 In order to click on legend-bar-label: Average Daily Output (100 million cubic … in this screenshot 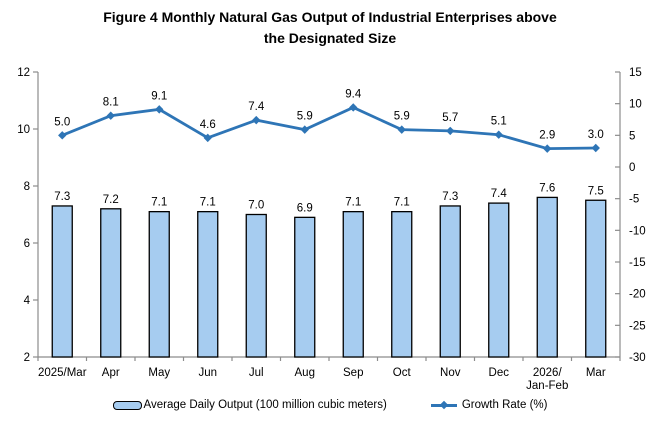, I will do `click(265, 405)`.